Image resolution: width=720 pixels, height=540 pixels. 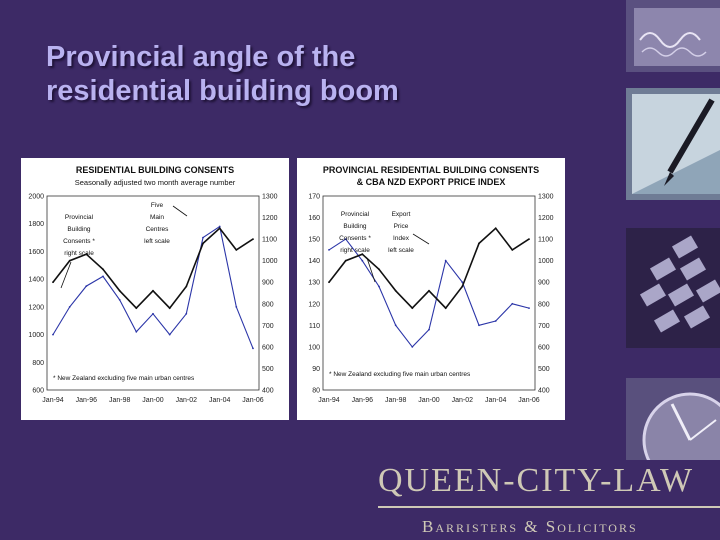 What do you see at coordinates (38, 363) in the screenshot?
I see `y-left-tick-label: 800` at bounding box center [38, 363].